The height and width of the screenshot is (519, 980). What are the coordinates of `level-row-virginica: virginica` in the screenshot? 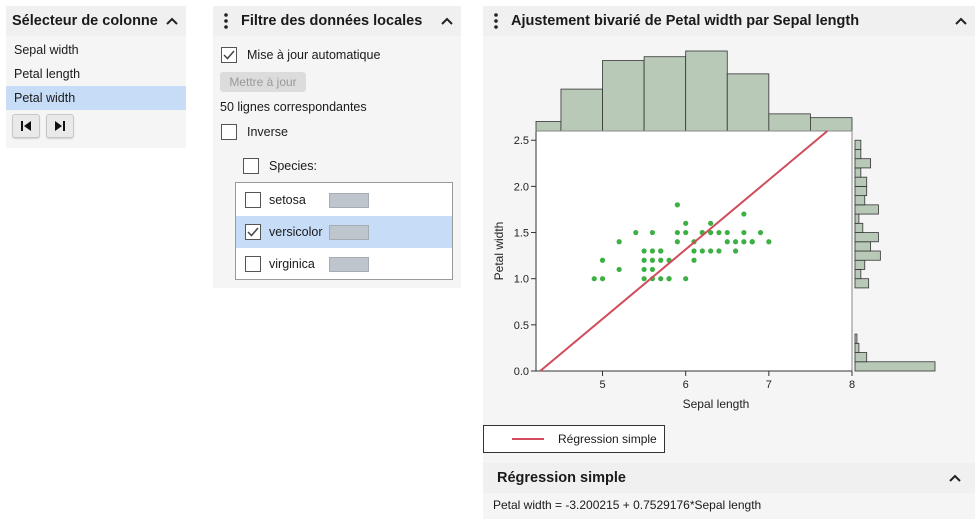 It's located at (344, 264).